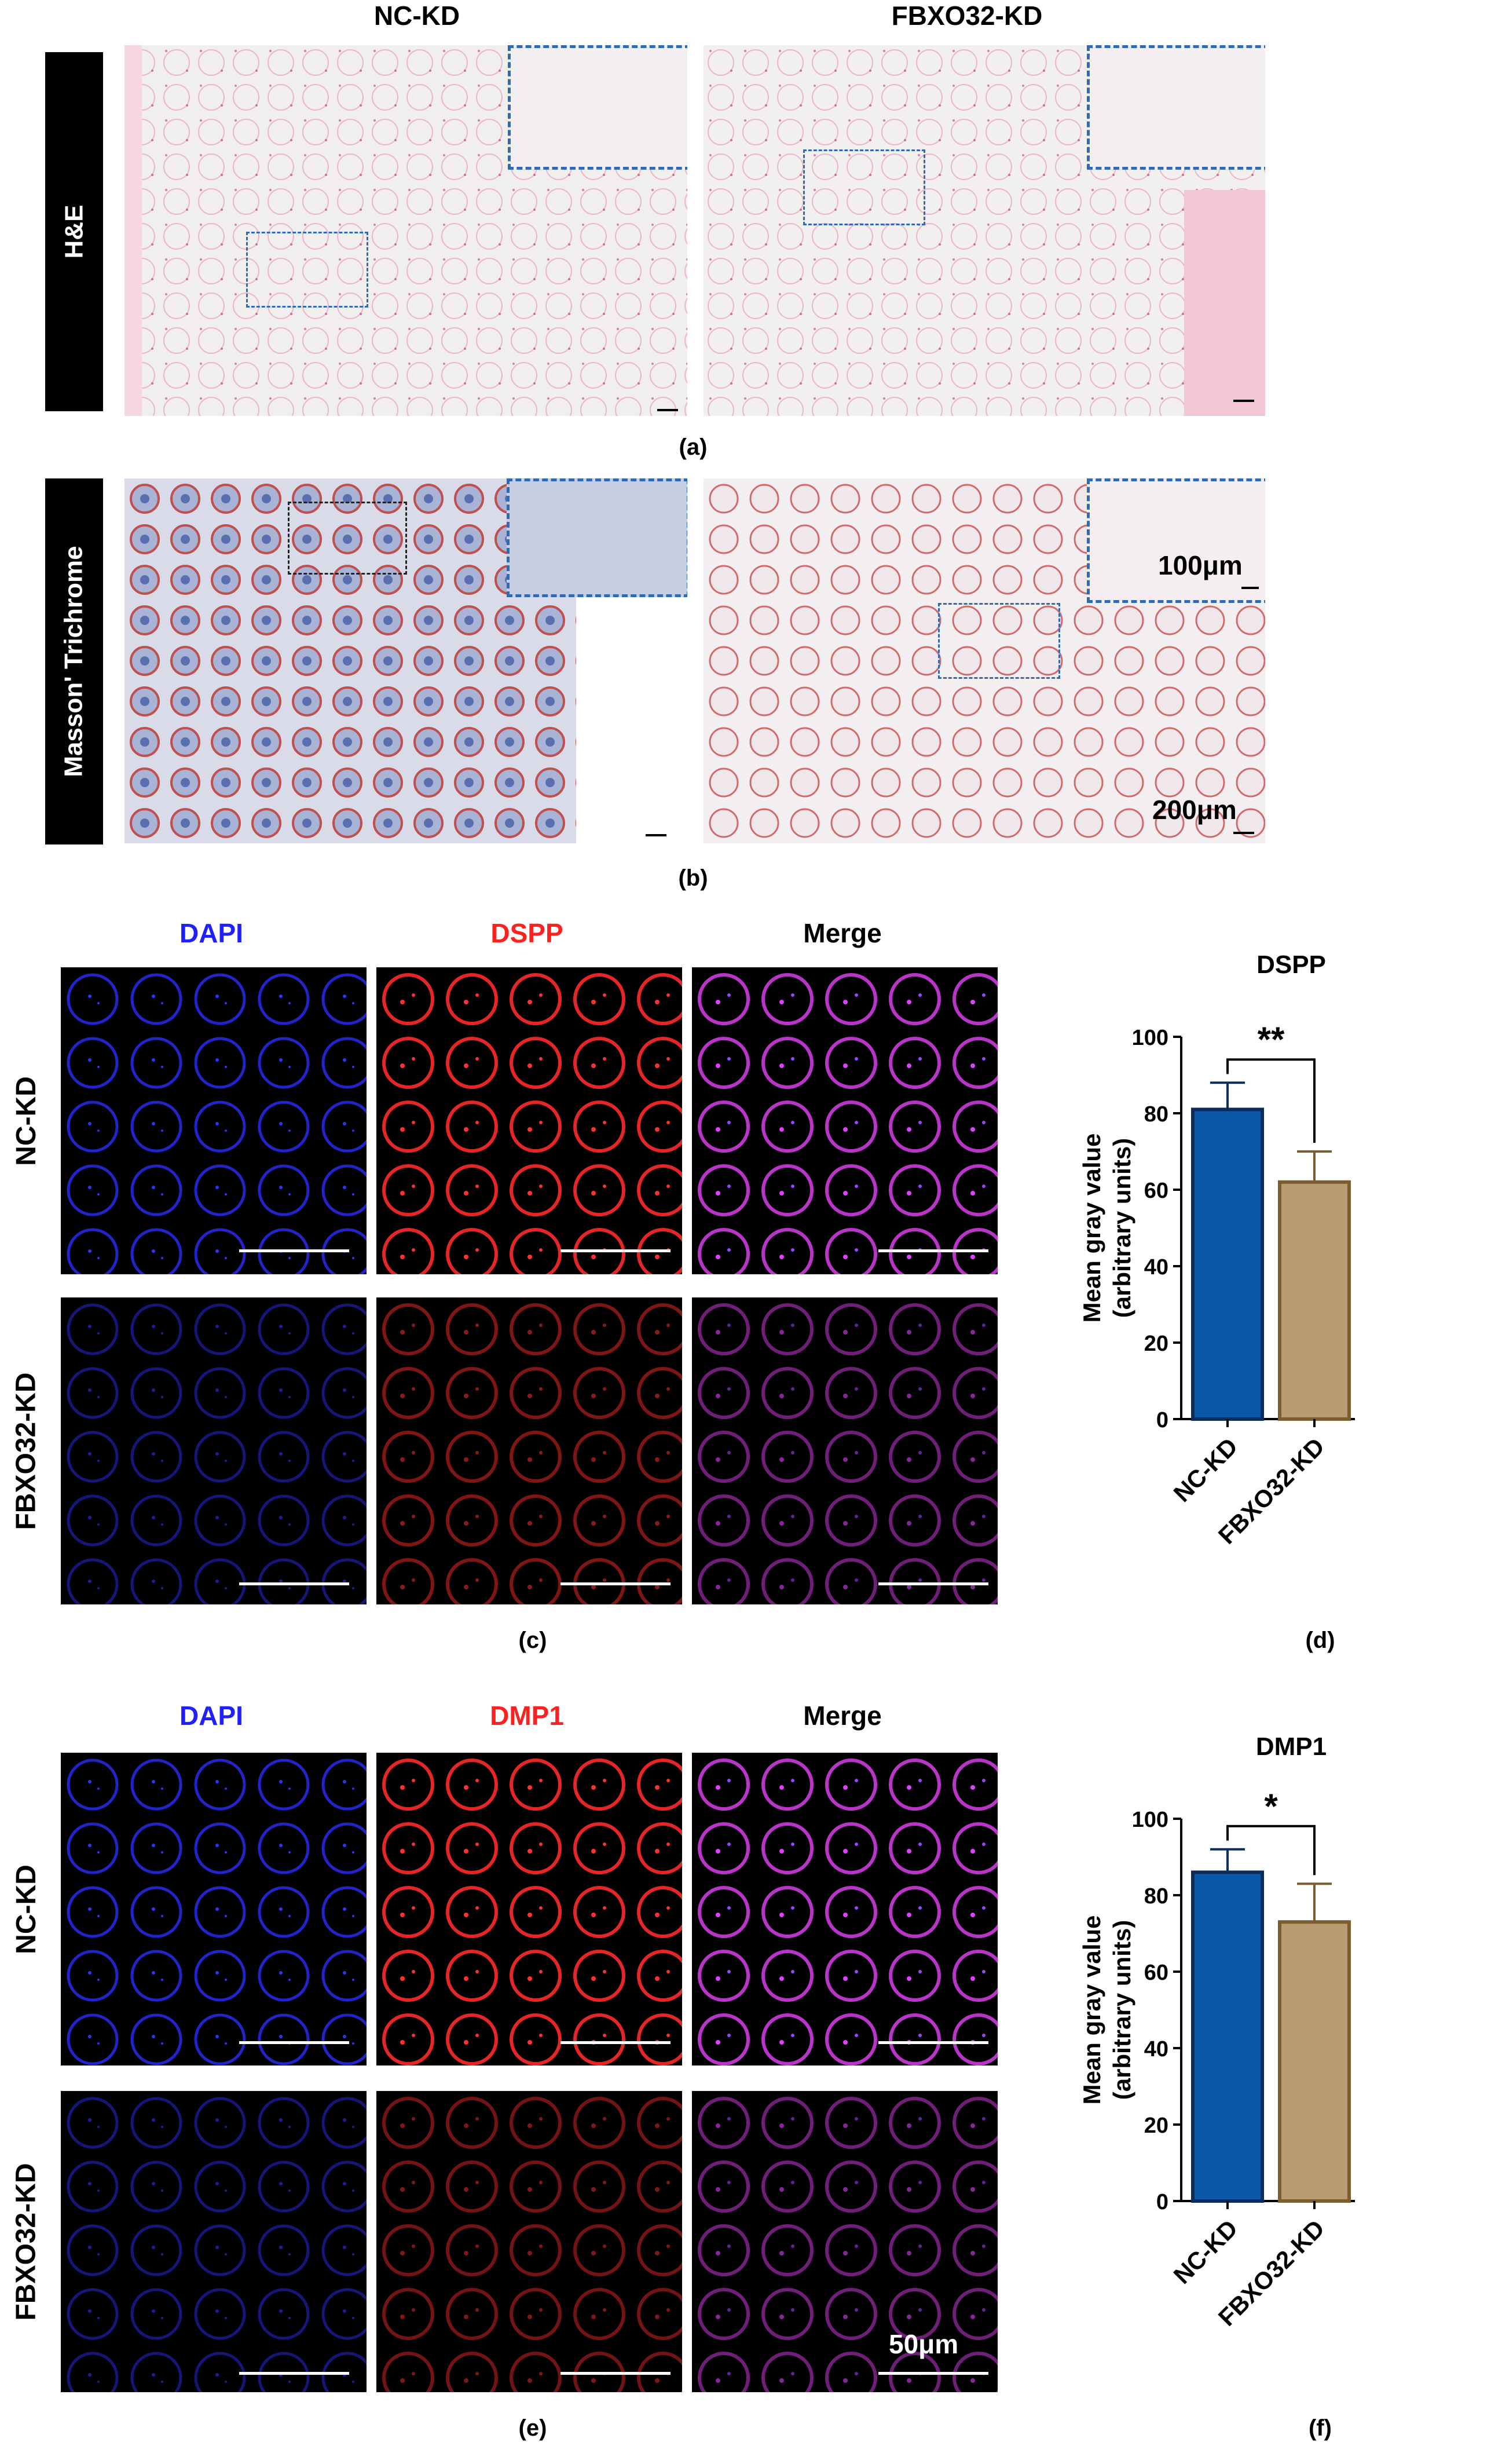  Describe the element at coordinates (214, 2241) in the screenshot. I see `dmp1-fbxo32-dapi-image` at that location.